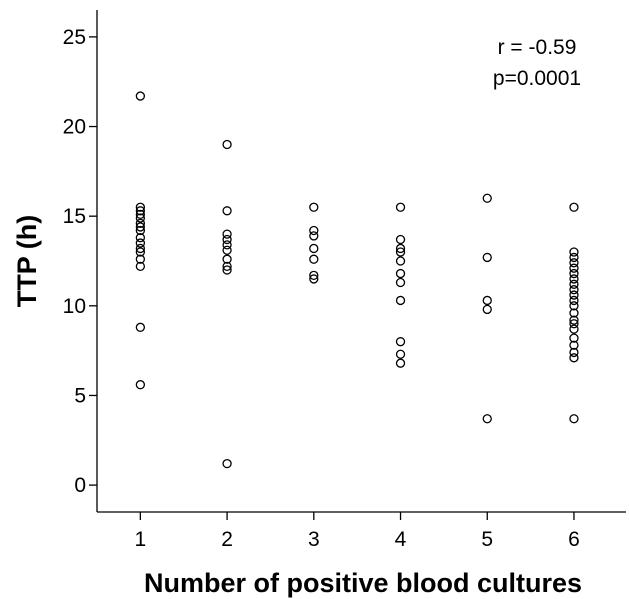  I want to click on y-tick-label: 20, so click(74, 127).